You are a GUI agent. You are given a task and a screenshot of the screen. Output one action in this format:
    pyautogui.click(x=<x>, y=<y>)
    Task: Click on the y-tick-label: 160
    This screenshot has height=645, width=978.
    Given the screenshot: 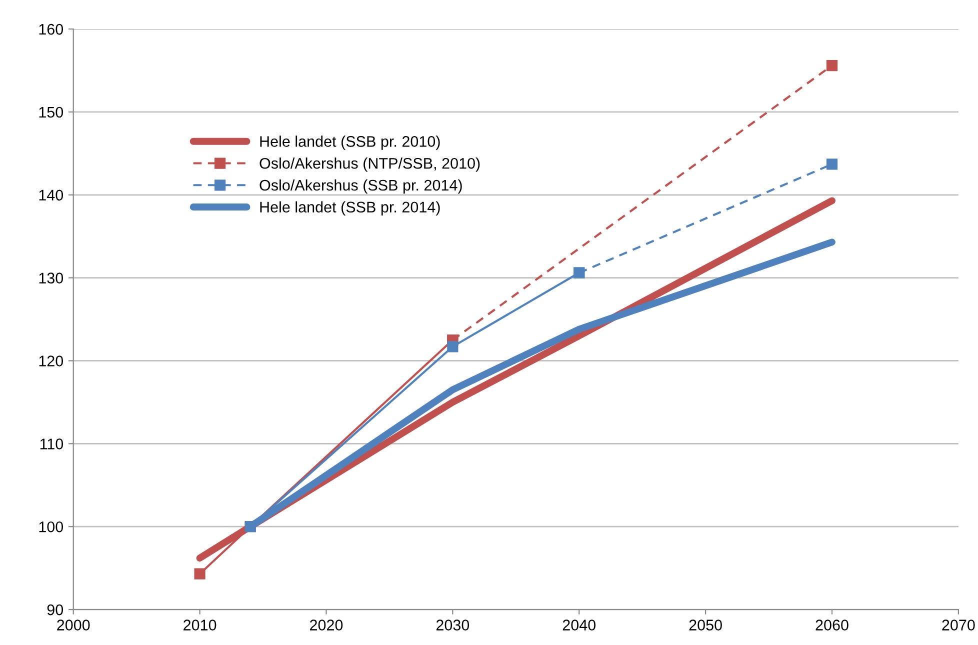 What is the action you would take?
    pyautogui.click(x=51, y=29)
    